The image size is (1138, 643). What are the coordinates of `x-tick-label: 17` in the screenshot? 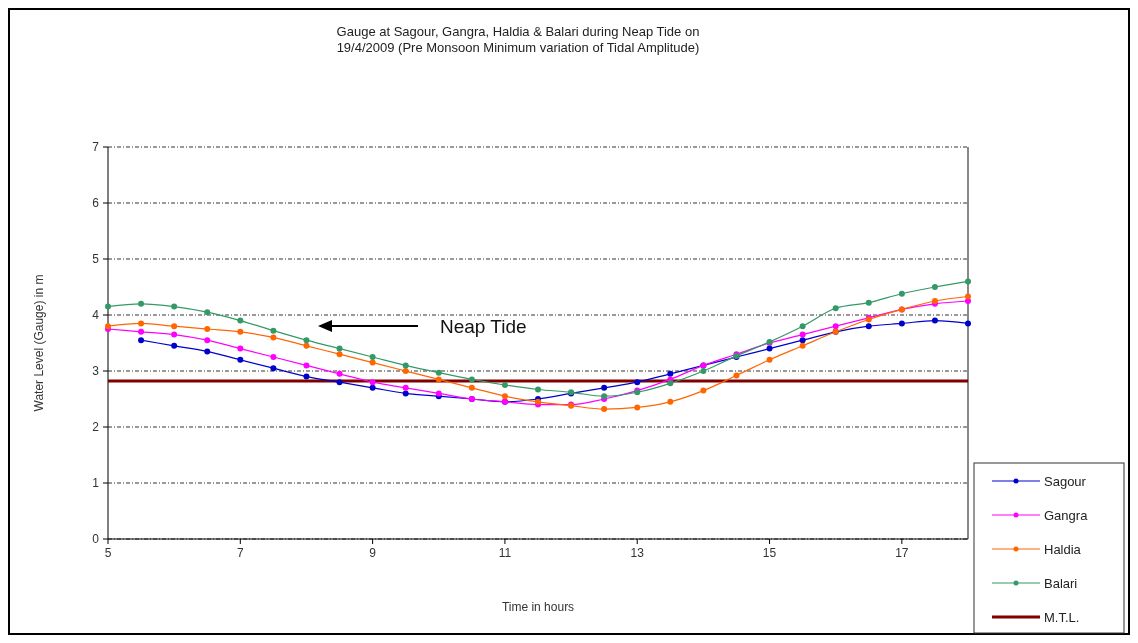 It's located at (902, 553).